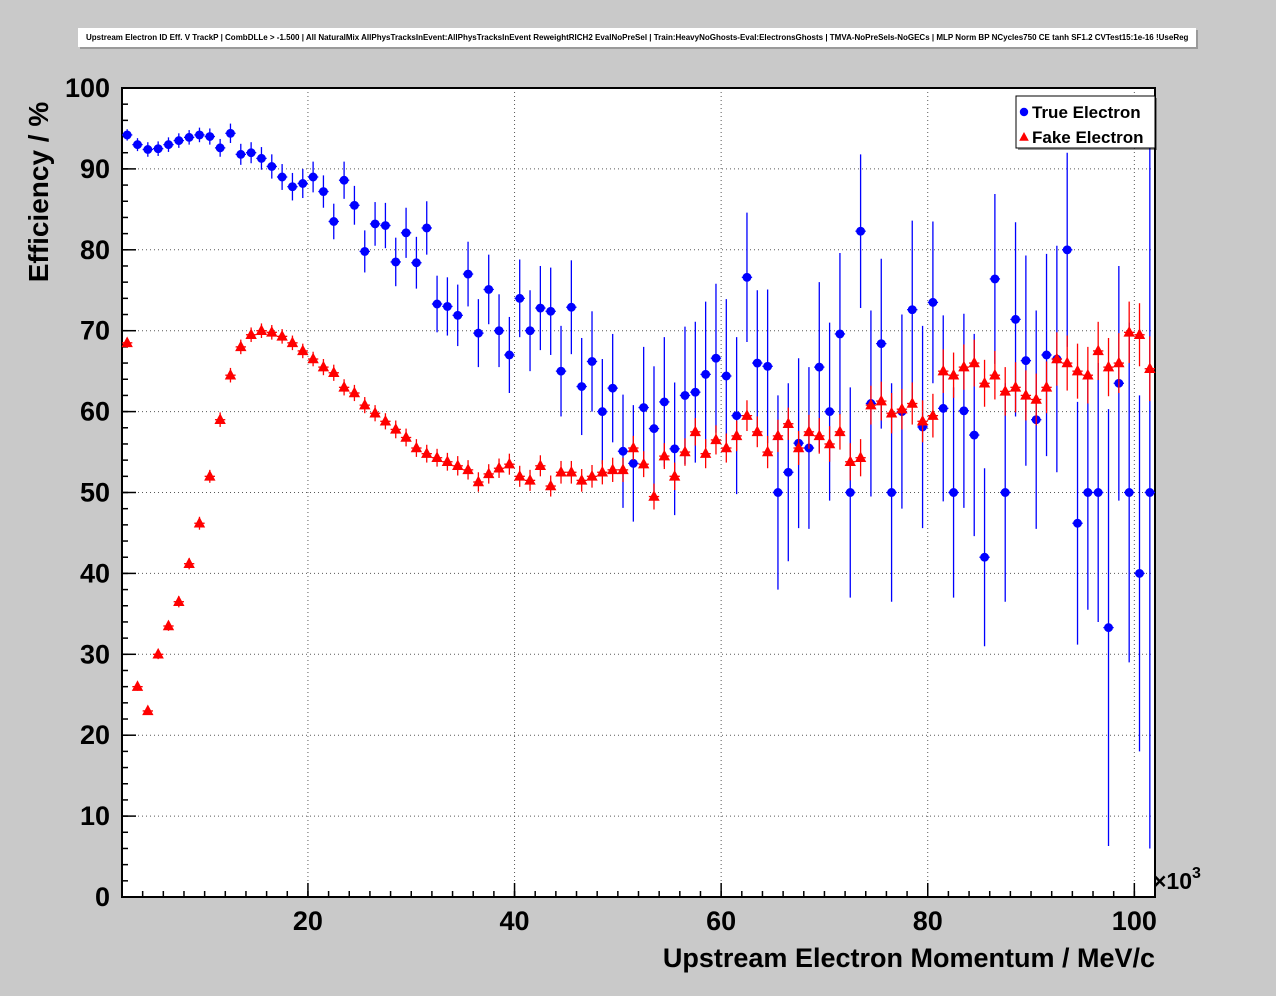 This screenshot has width=1276, height=996. I want to click on legend: True Electron Fake Electron, so click(1086, 122).